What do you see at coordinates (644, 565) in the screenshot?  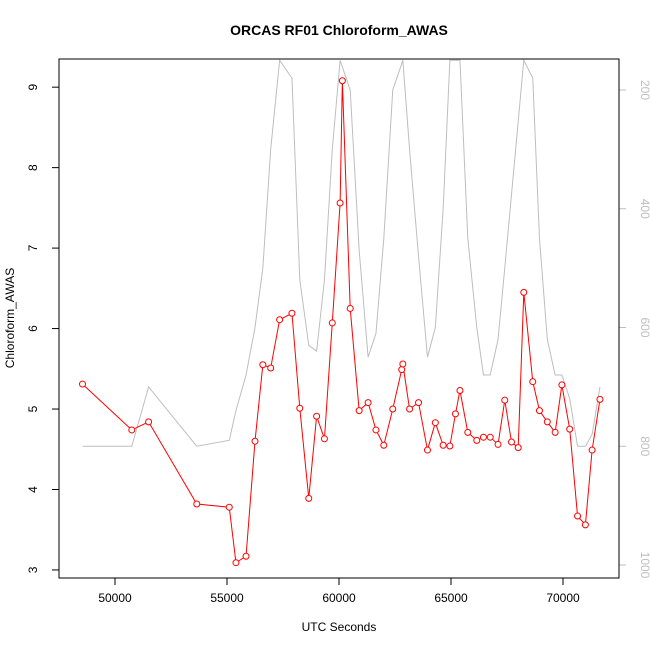 I see `y2-tick-label-1000: 1000` at bounding box center [644, 565].